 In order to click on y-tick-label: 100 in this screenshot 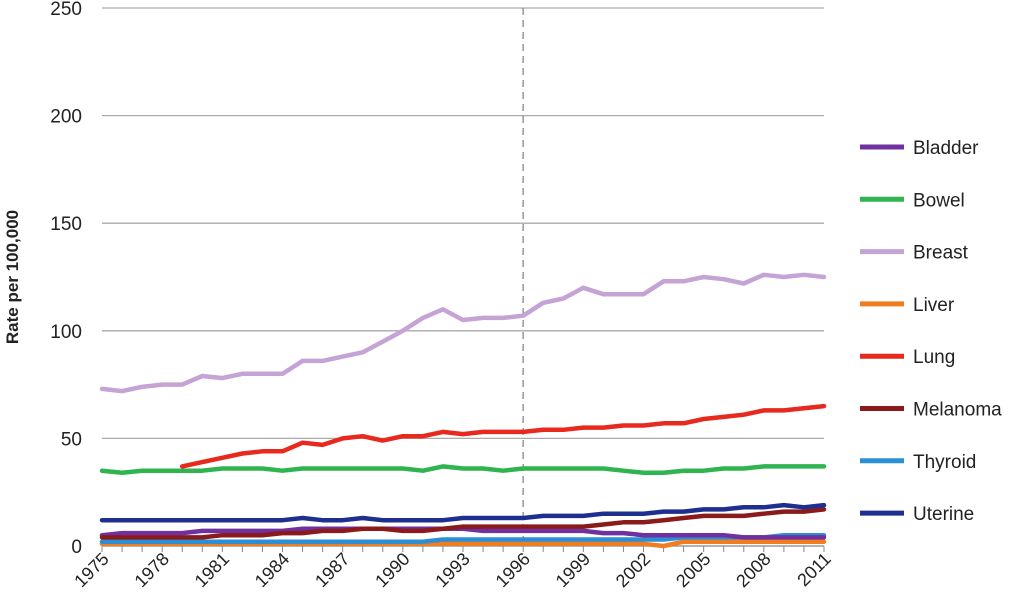, I will do `click(66, 332)`.